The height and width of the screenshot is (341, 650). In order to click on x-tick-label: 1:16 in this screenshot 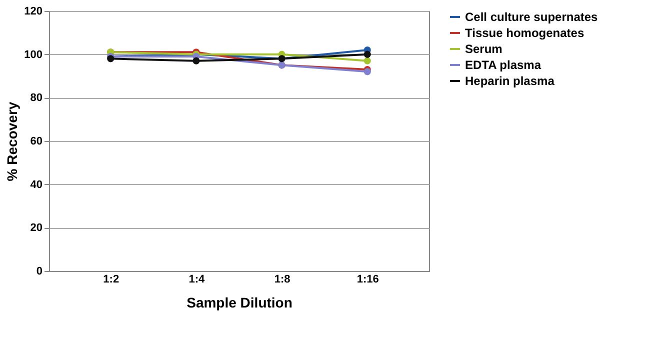, I will do `click(367, 280)`.